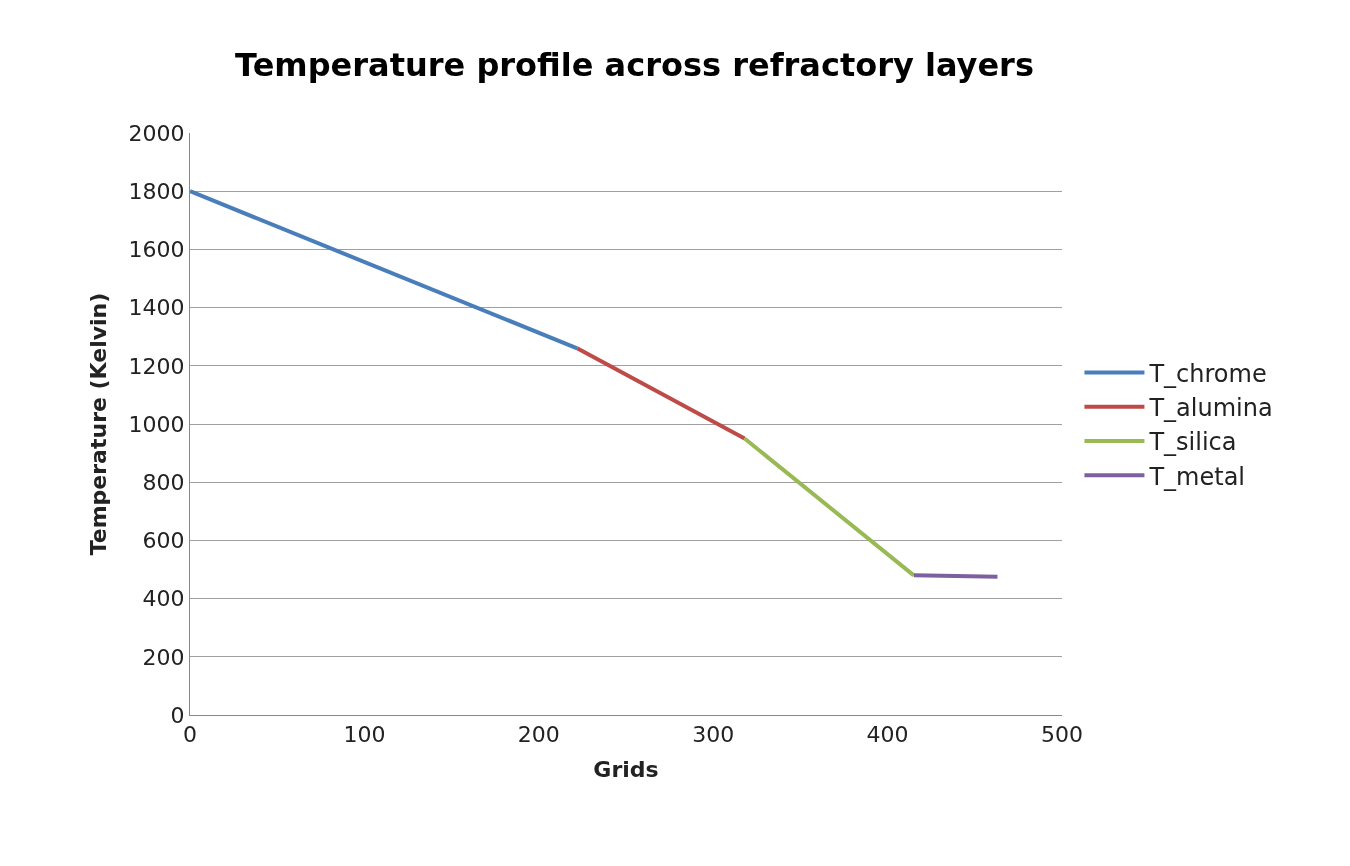 This screenshot has height=866, width=1350. I want to click on legend-label: T_chrome, so click(1207, 373).